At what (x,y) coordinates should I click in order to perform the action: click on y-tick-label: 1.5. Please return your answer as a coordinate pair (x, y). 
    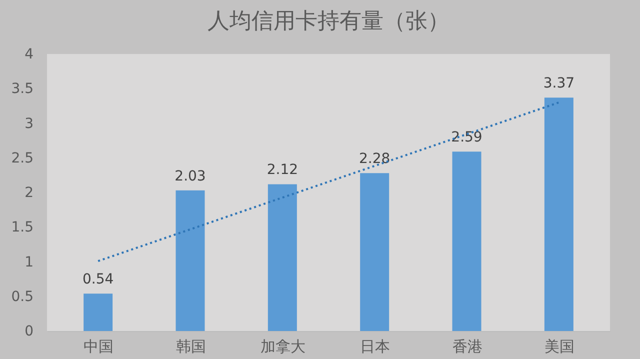
    Looking at the image, I should click on (22, 228).